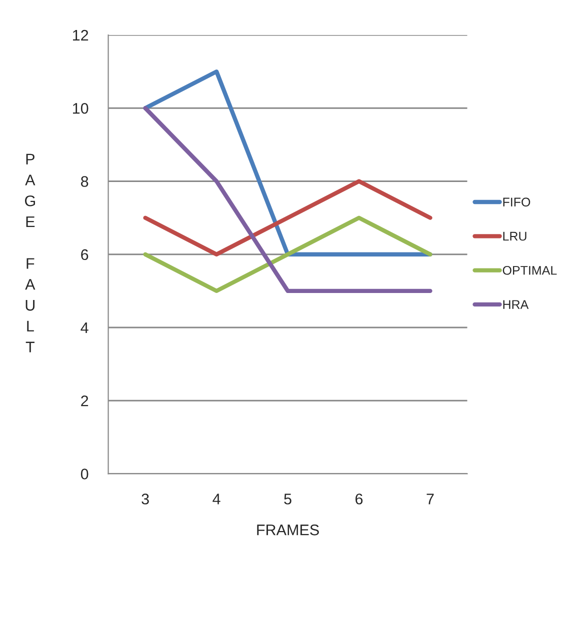  I want to click on y-tick-label: 12, so click(80, 35).